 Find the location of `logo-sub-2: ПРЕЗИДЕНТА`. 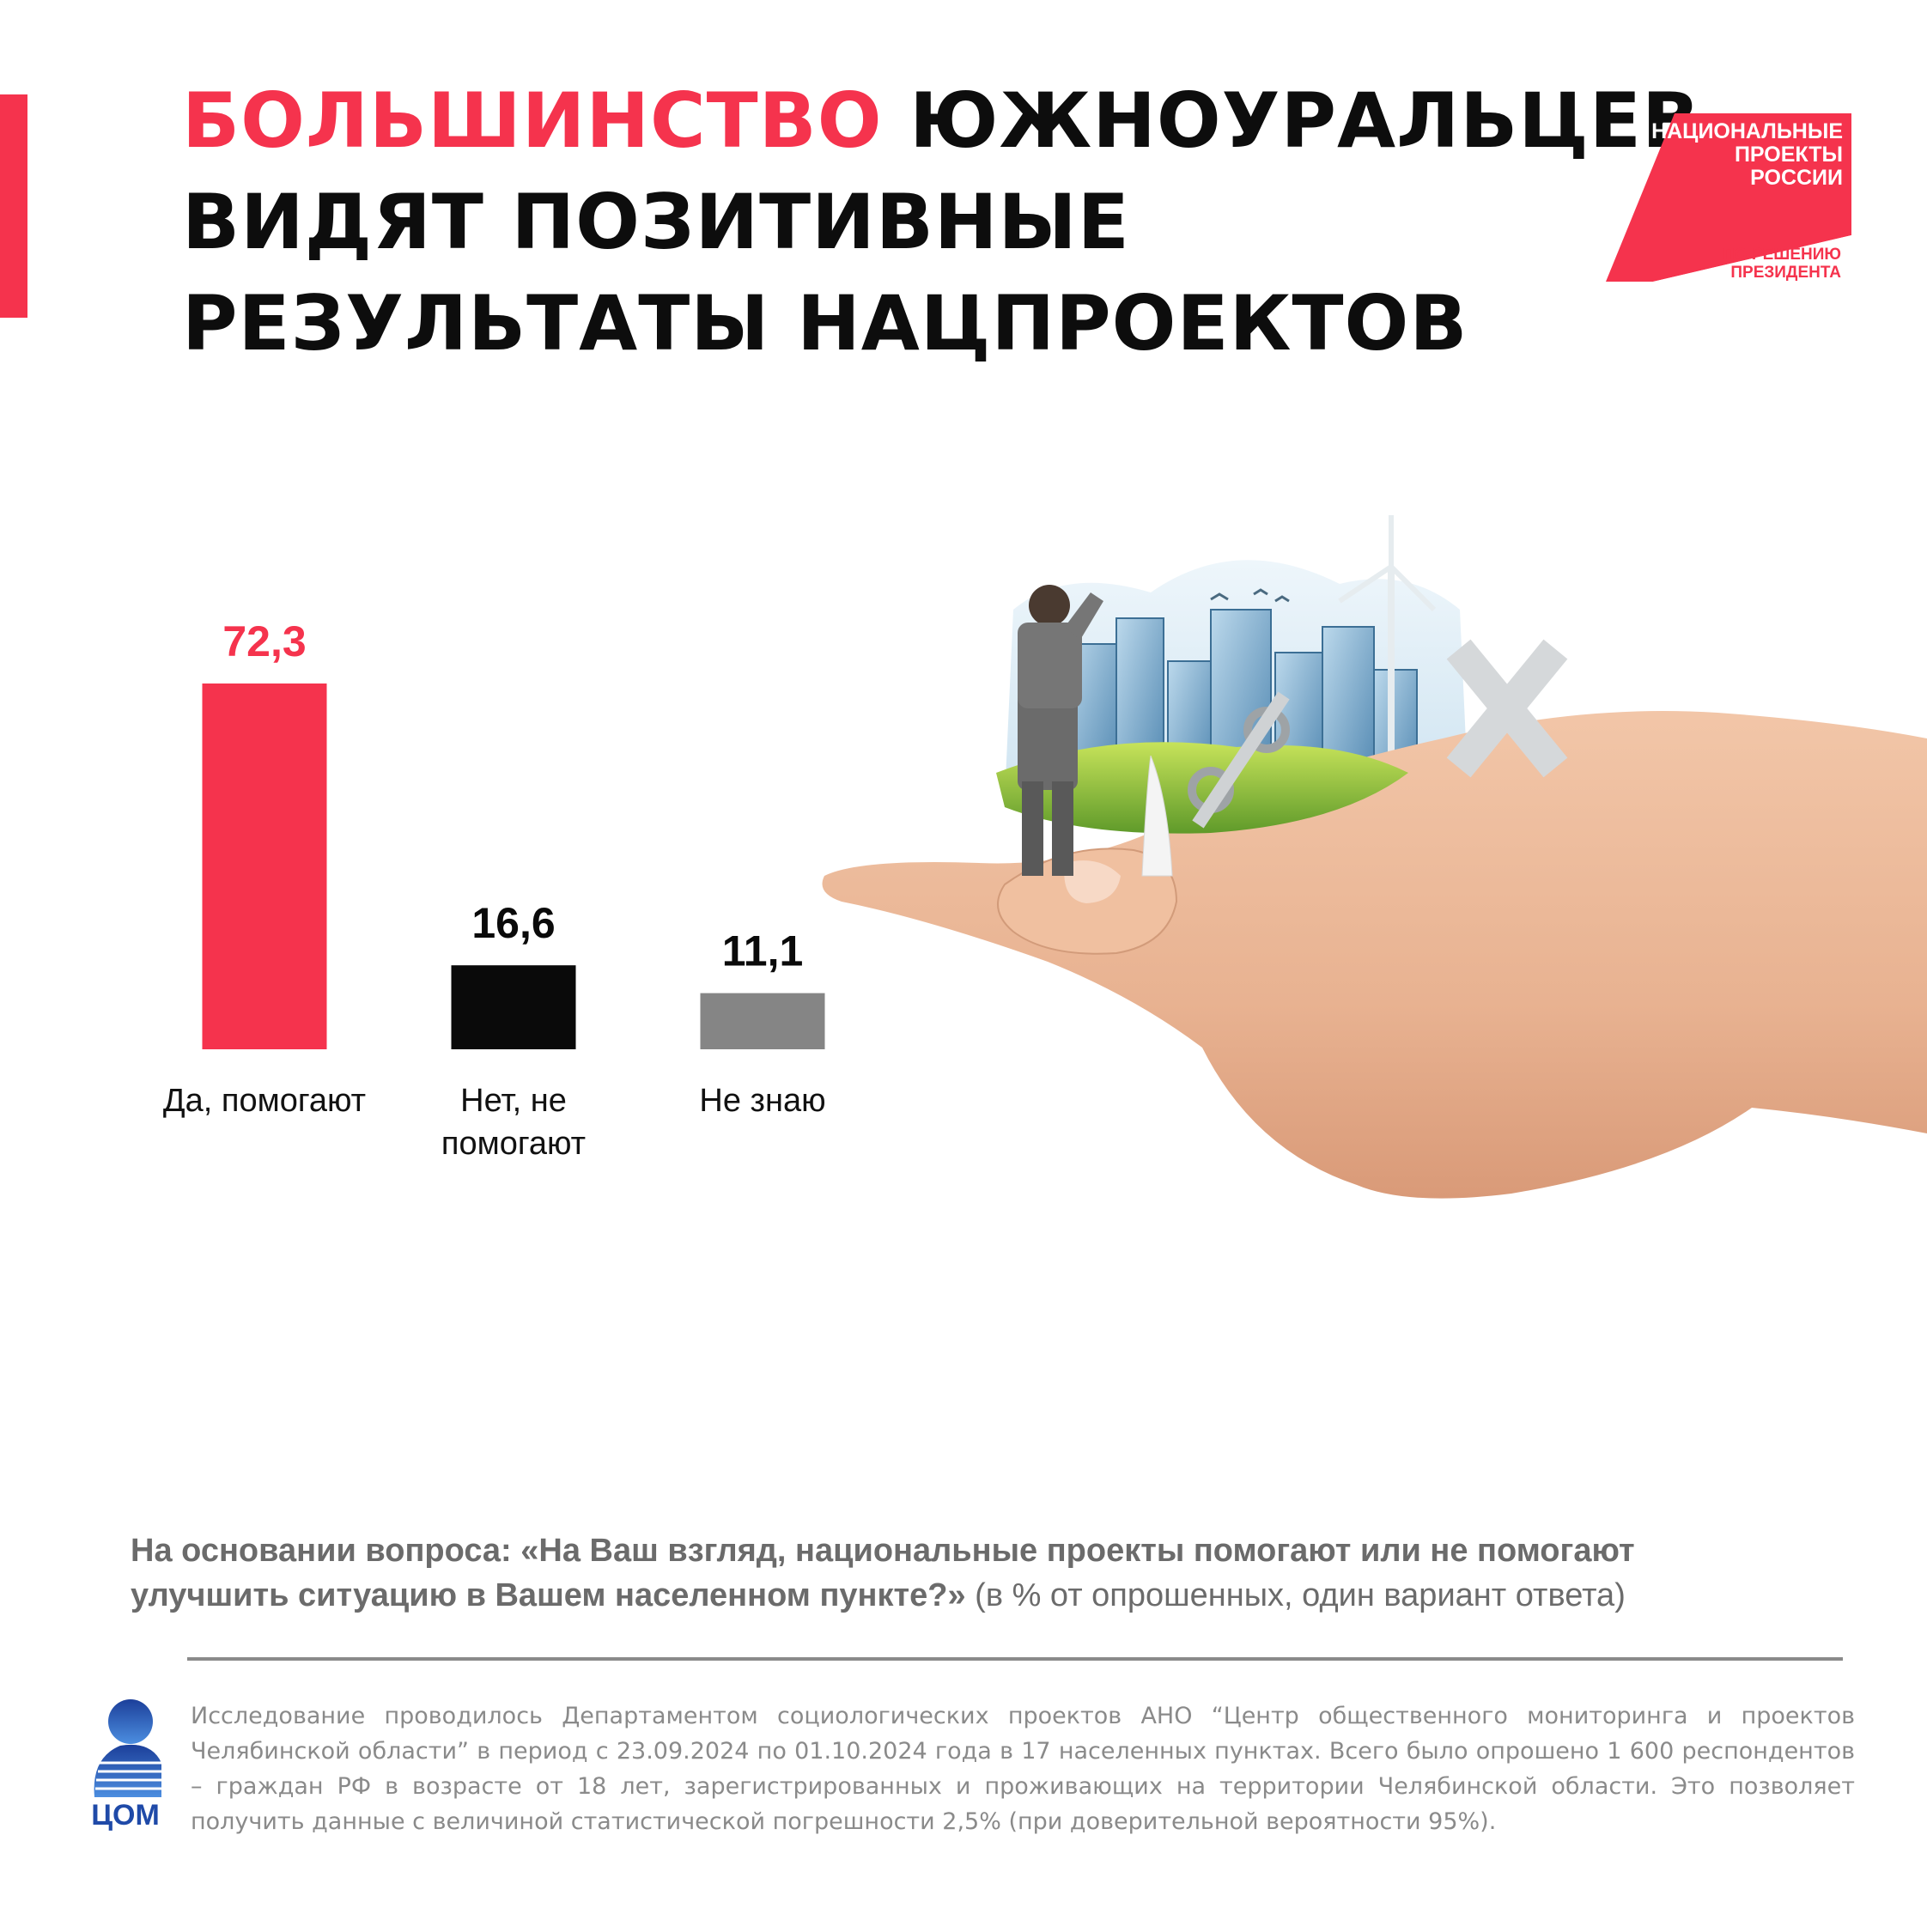

logo-sub-2: ПРЕЗИДЕНТА is located at coordinates (1785, 273).